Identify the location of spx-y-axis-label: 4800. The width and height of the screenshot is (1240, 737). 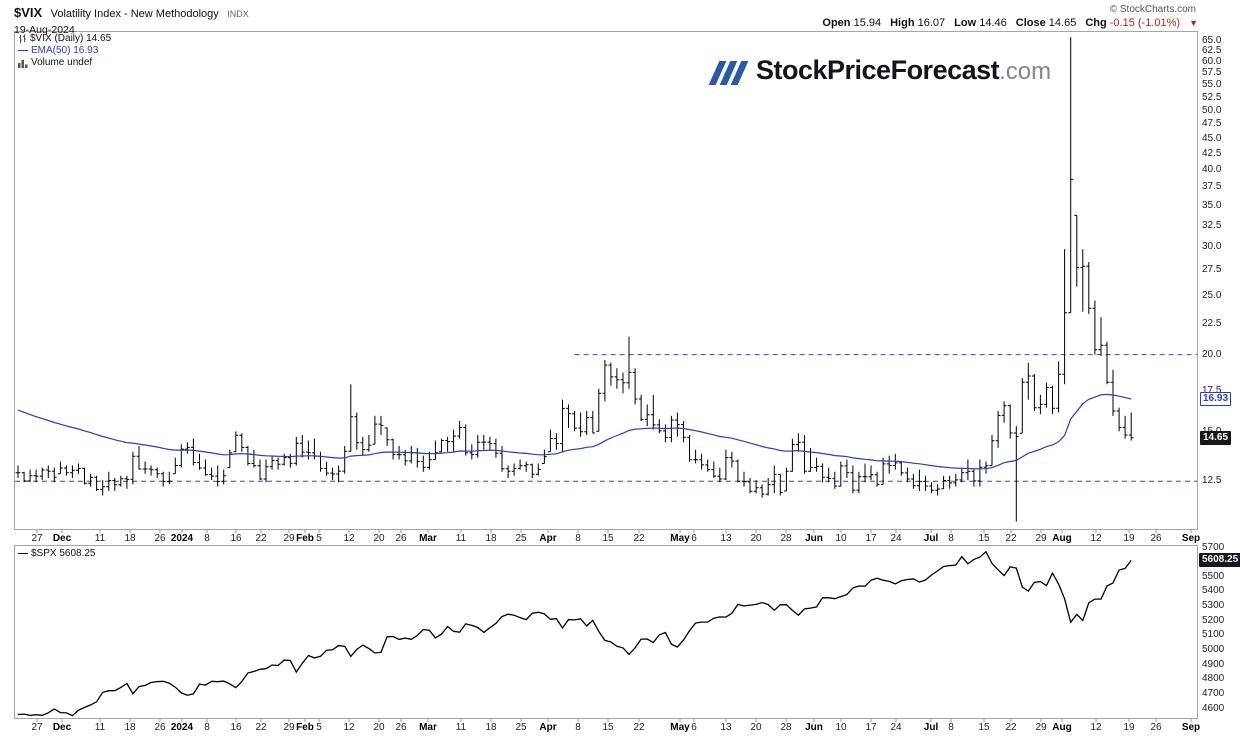
(1213, 679).